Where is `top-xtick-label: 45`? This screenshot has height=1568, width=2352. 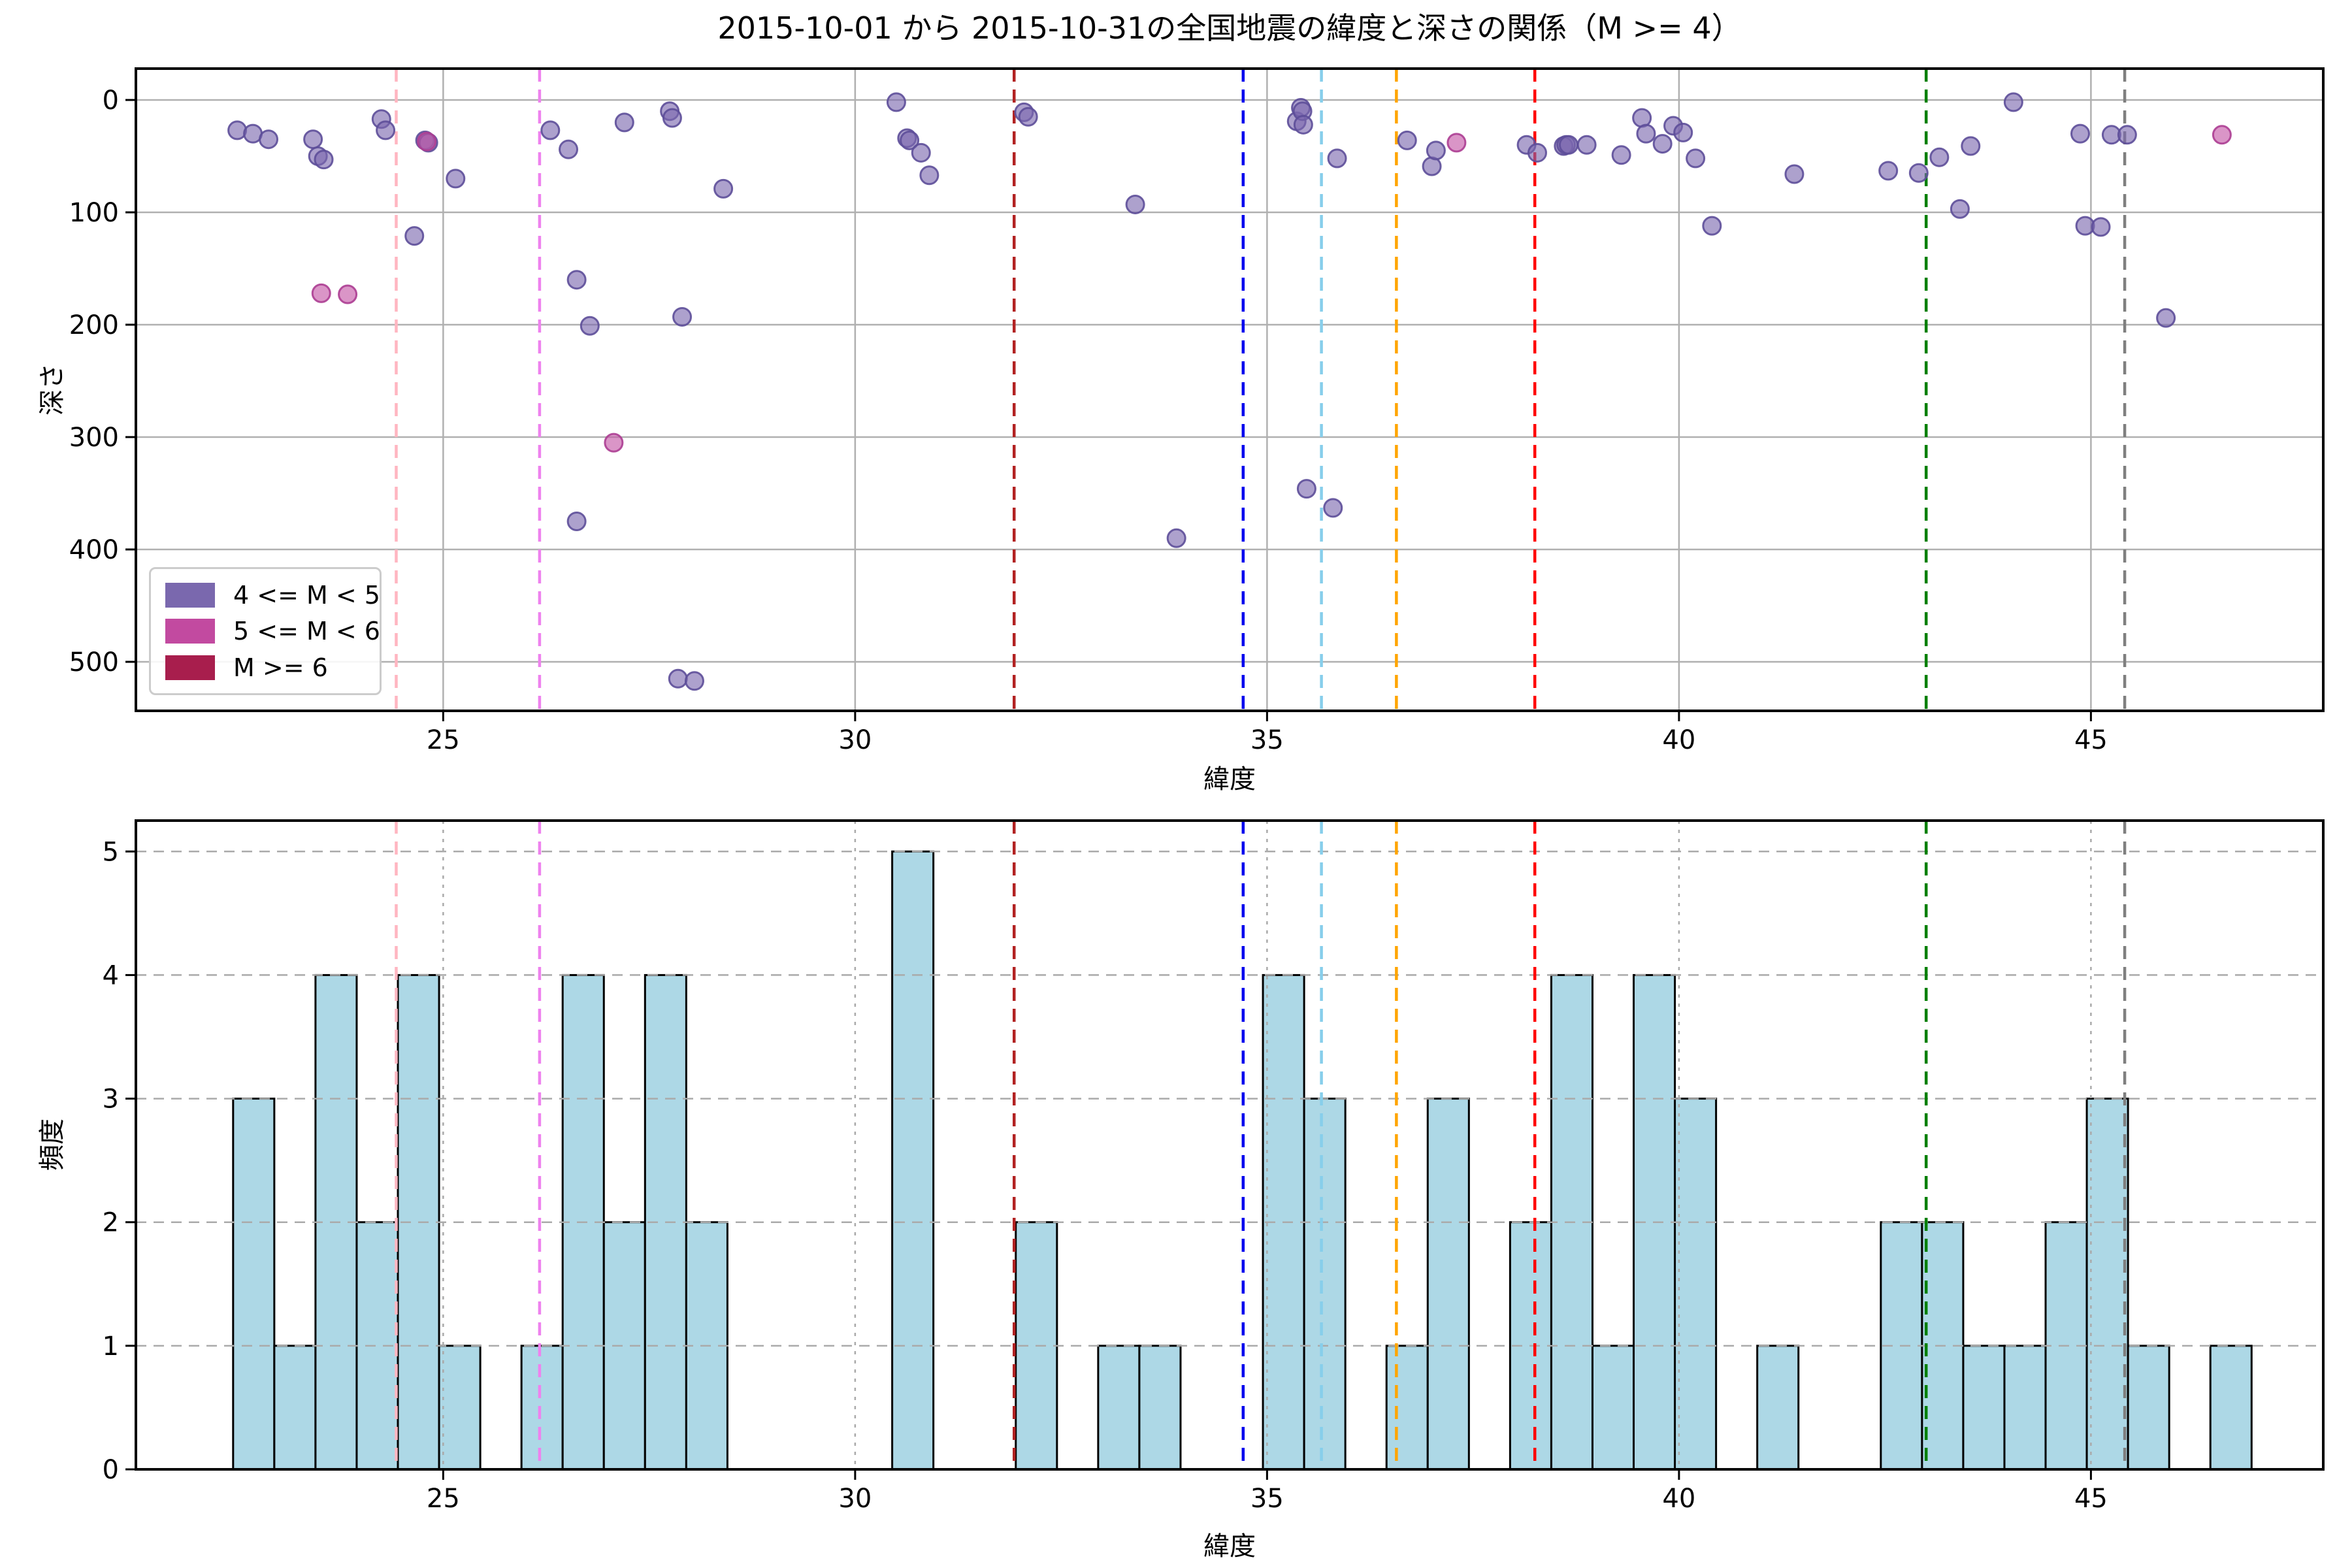
top-xtick-label: 45 is located at coordinates (2091, 740).